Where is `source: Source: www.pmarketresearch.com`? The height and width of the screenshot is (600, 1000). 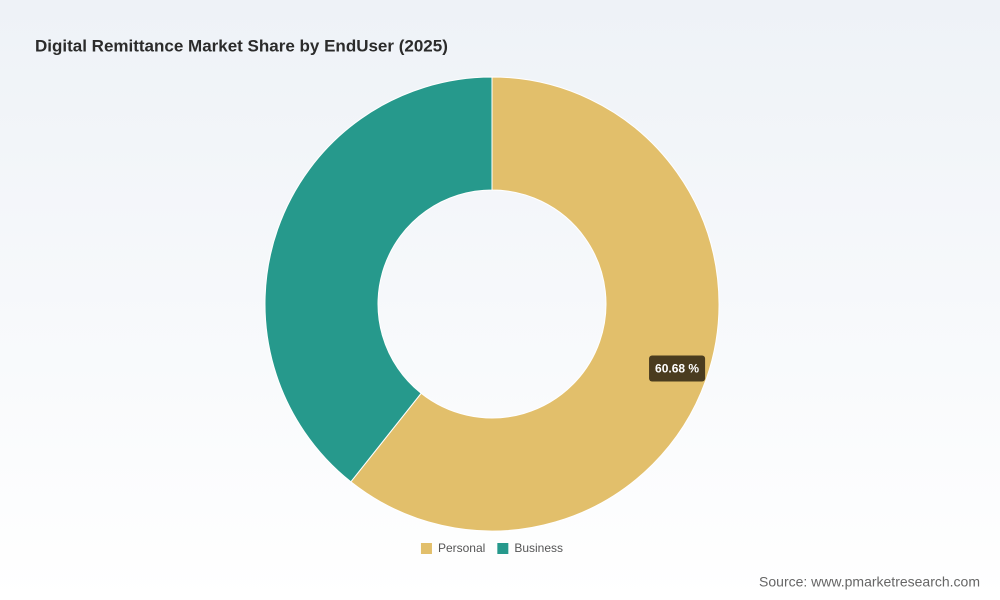 source: Source: www.pmarketresearch.com is located at coordinates (869, 582).